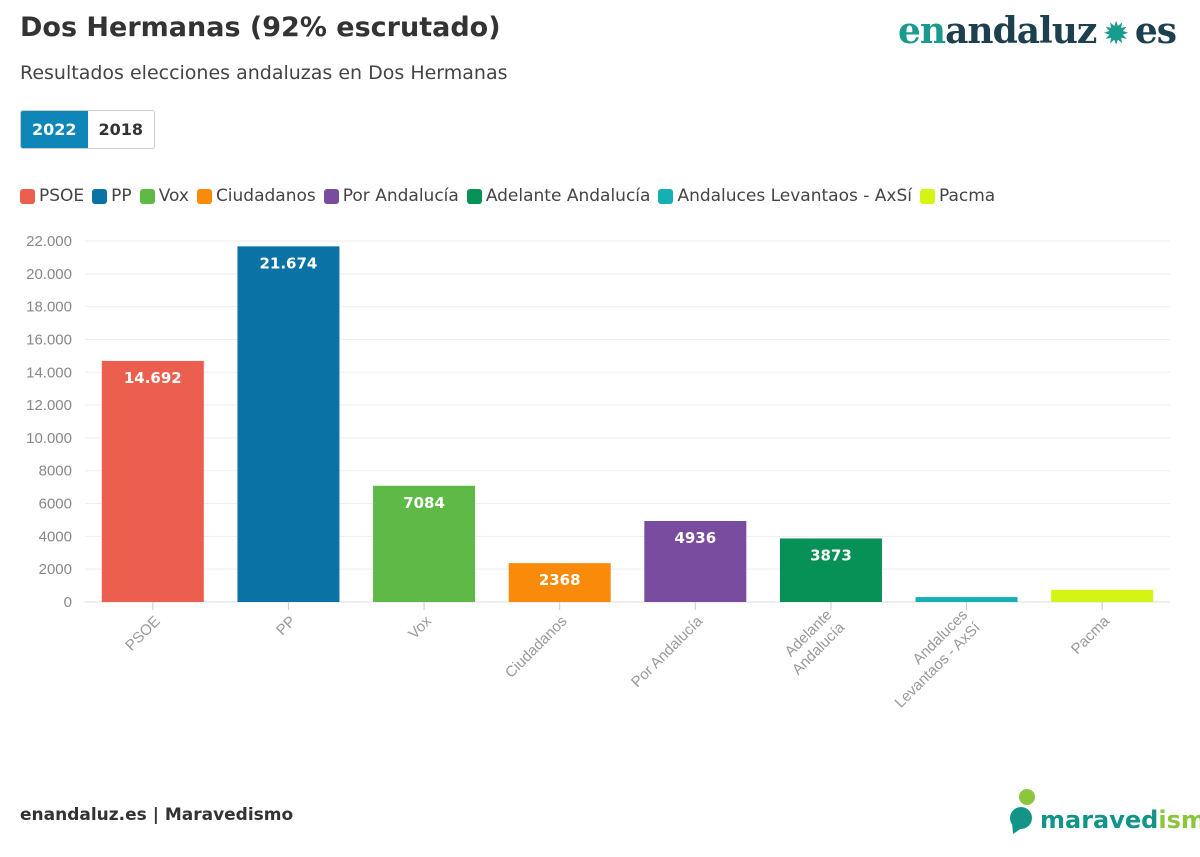  What do you see at coordinates (153, 378) in the screenshot?
I see `data-label: 14.692` at bounding box center [153, 378].